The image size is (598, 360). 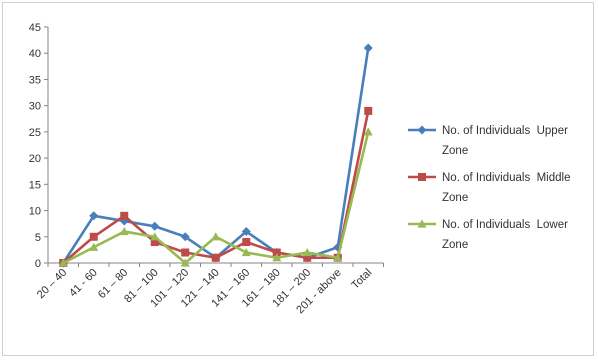 I want to click on y-tick-label: 5, so click(x=38, y=238).